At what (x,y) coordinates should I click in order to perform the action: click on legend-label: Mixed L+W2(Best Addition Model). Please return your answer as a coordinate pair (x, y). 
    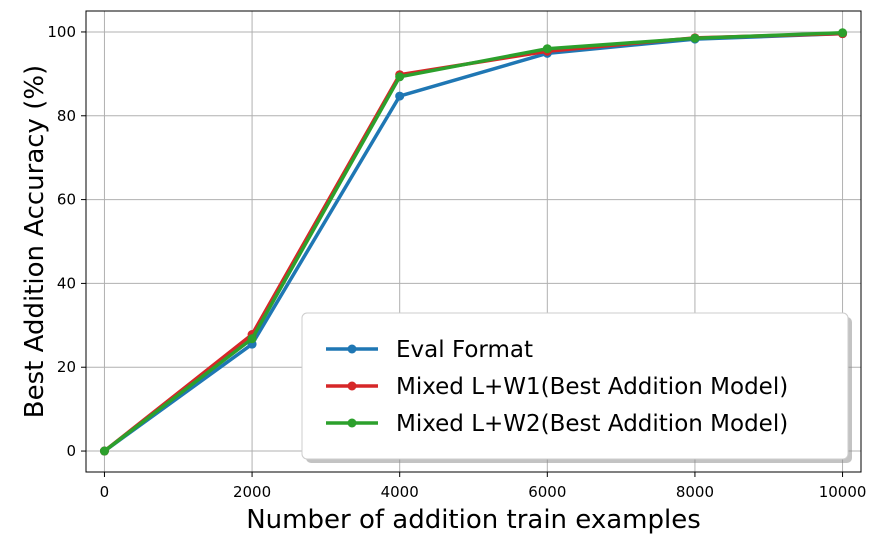
    Looking at the image, I should click on (592, 424).